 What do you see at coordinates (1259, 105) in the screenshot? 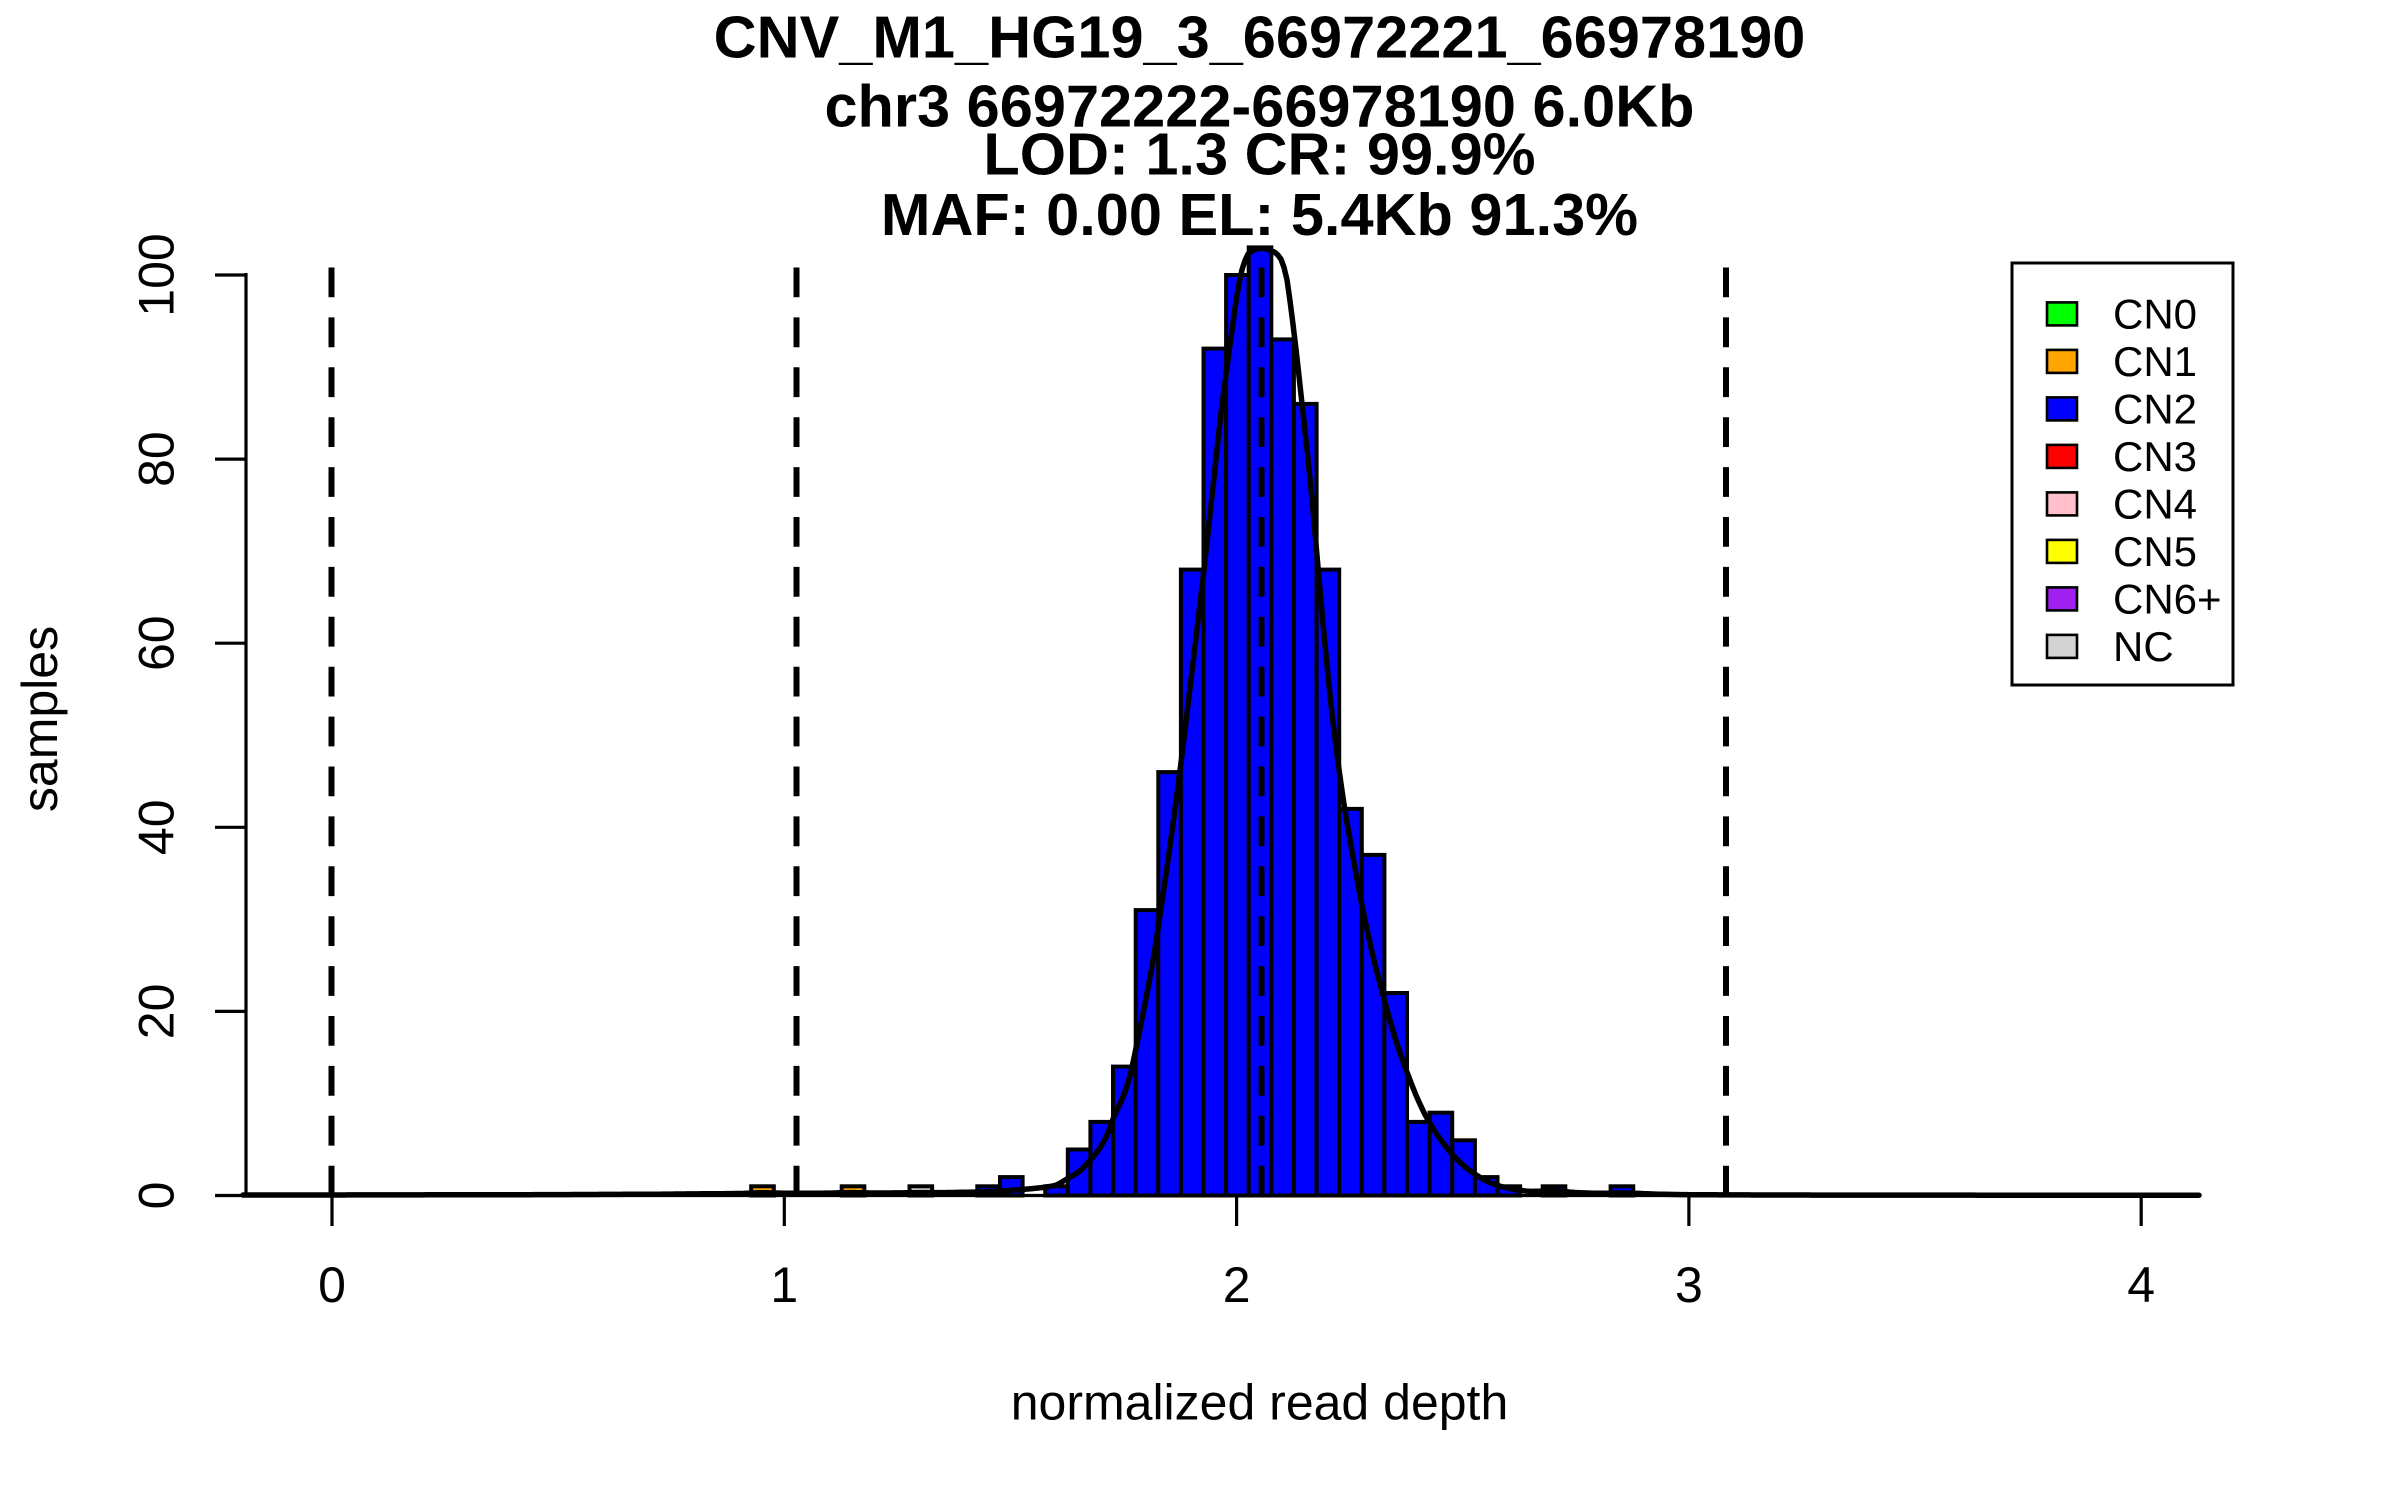
I see `svg-text: chr3 66972222-66978190 6.0Kb` at bounding box center [1259, 105].